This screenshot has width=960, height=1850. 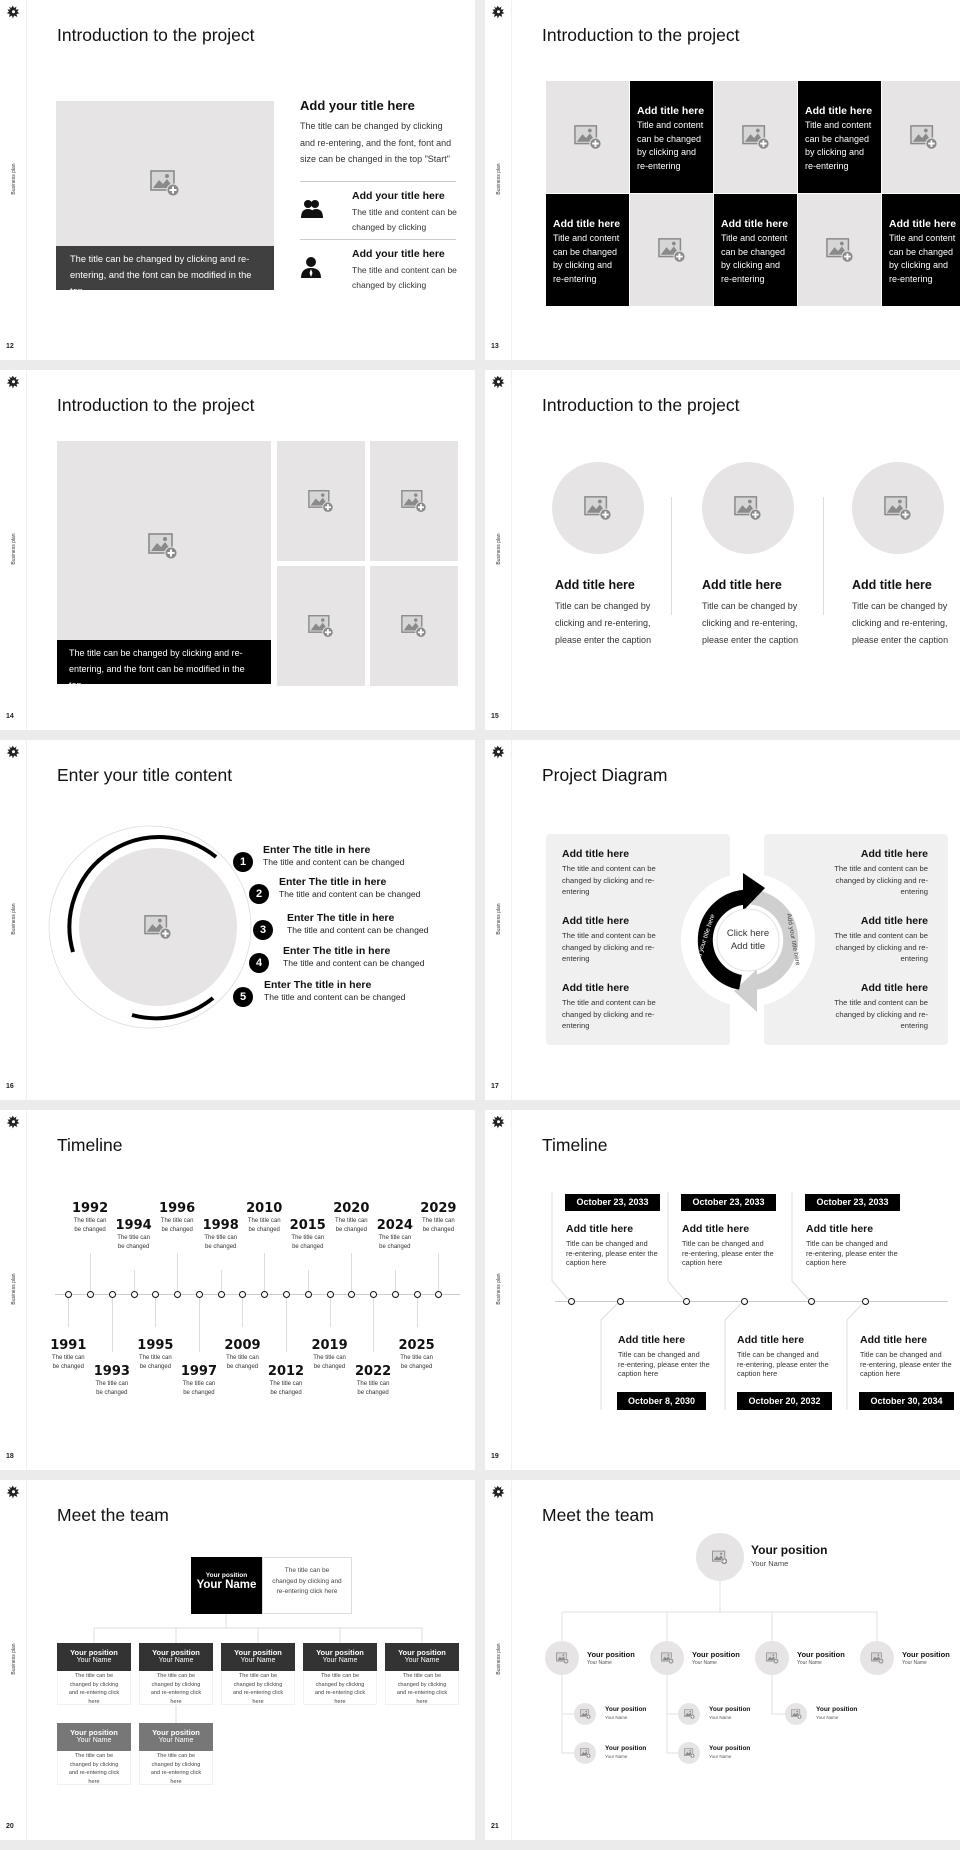 What do you see at coordinates (155, 1362) in the screenshot?
I see `event-text: The title can be changed` at bounding box center [155, 1362].